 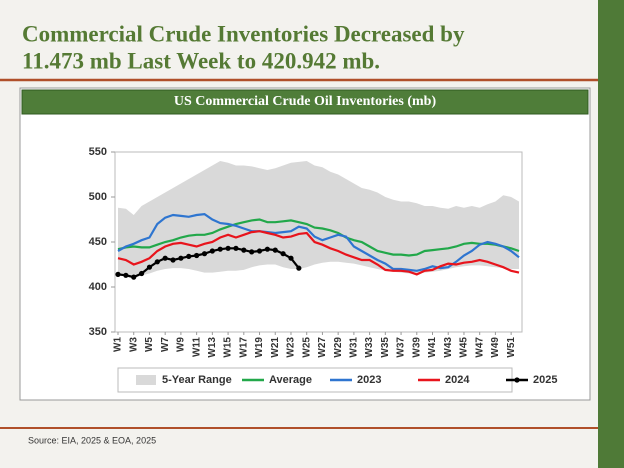 I want to click on legend-label: 5-Year Range, so click(x=197, y=380).